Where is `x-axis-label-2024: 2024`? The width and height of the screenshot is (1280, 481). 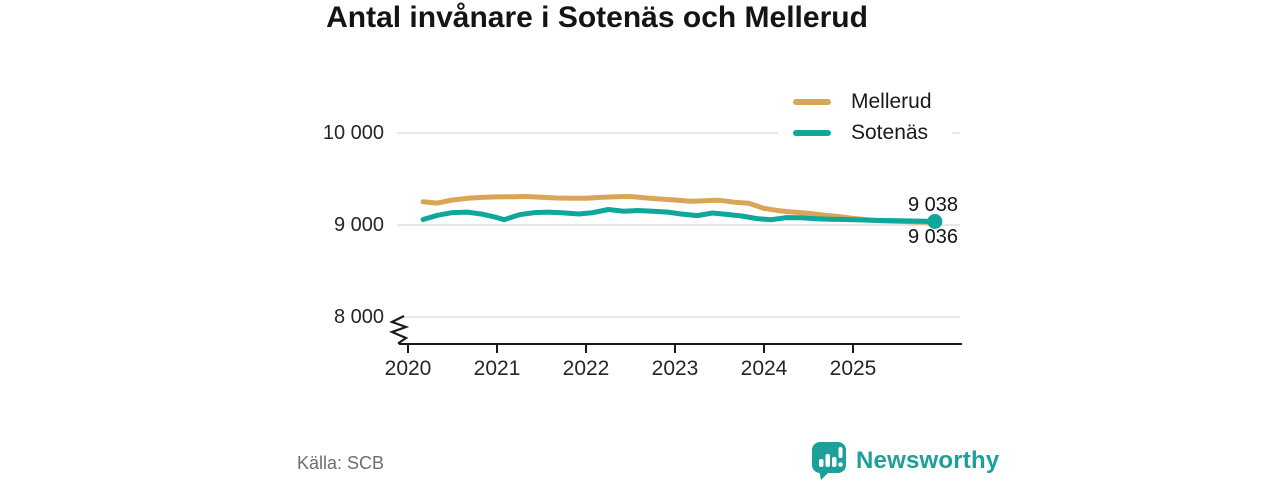
x-axis-label-2024: 2024 is located at coordinates (764, 368).